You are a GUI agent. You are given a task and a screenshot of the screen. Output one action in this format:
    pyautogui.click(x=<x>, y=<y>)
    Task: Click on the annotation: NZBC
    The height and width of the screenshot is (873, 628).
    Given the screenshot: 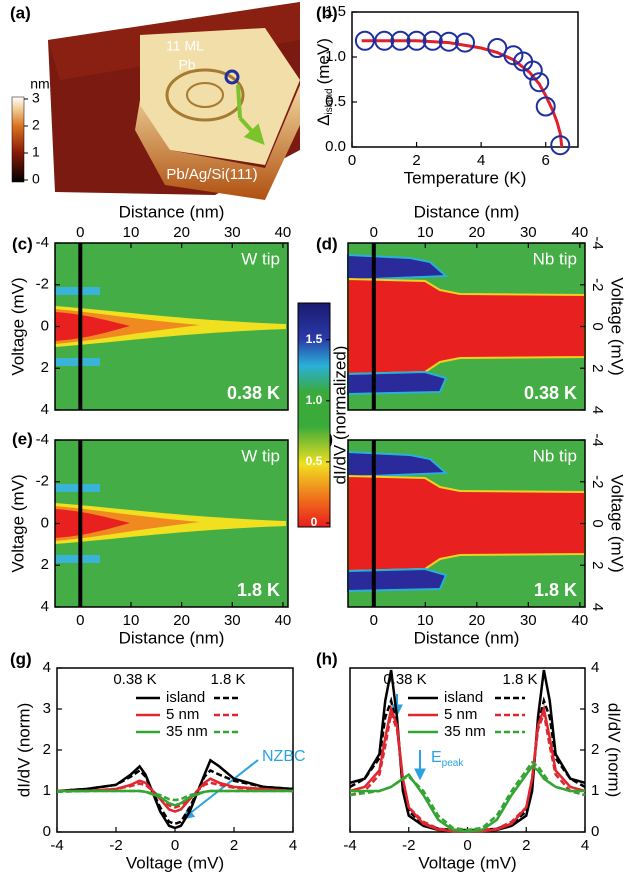 What is the action you would take?
    pyautogui.click(x=284, y=756)
    